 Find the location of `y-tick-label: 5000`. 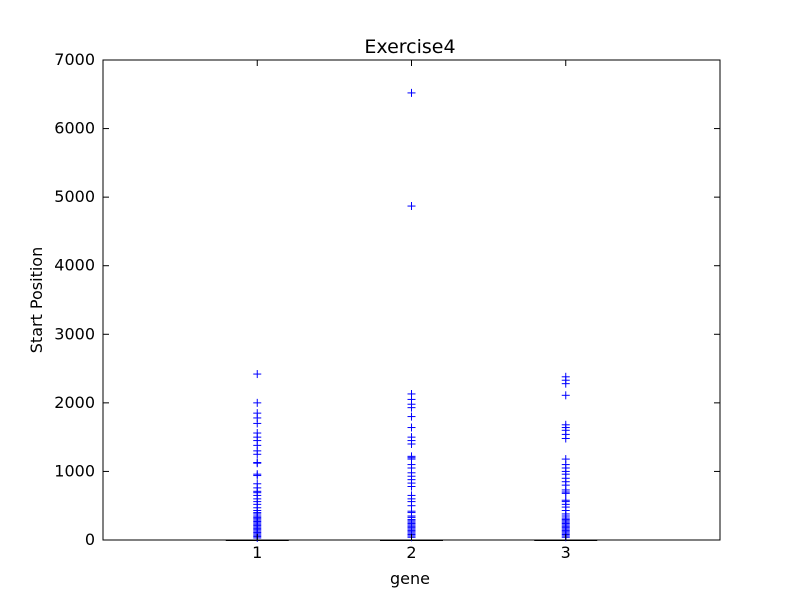

y-tick-label: 5000 is located at coordinates (74, 196).